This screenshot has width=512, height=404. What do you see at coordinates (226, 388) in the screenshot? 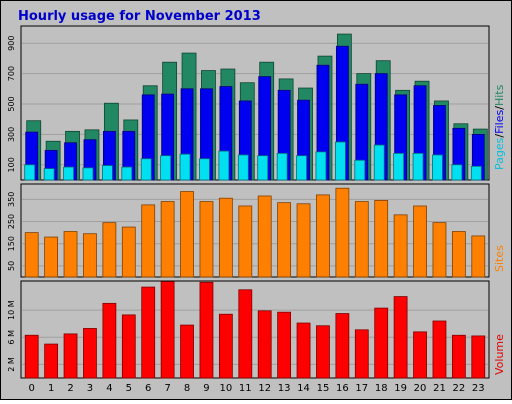
I see `x-tick-label: 10` at bounding box center [226, 388].